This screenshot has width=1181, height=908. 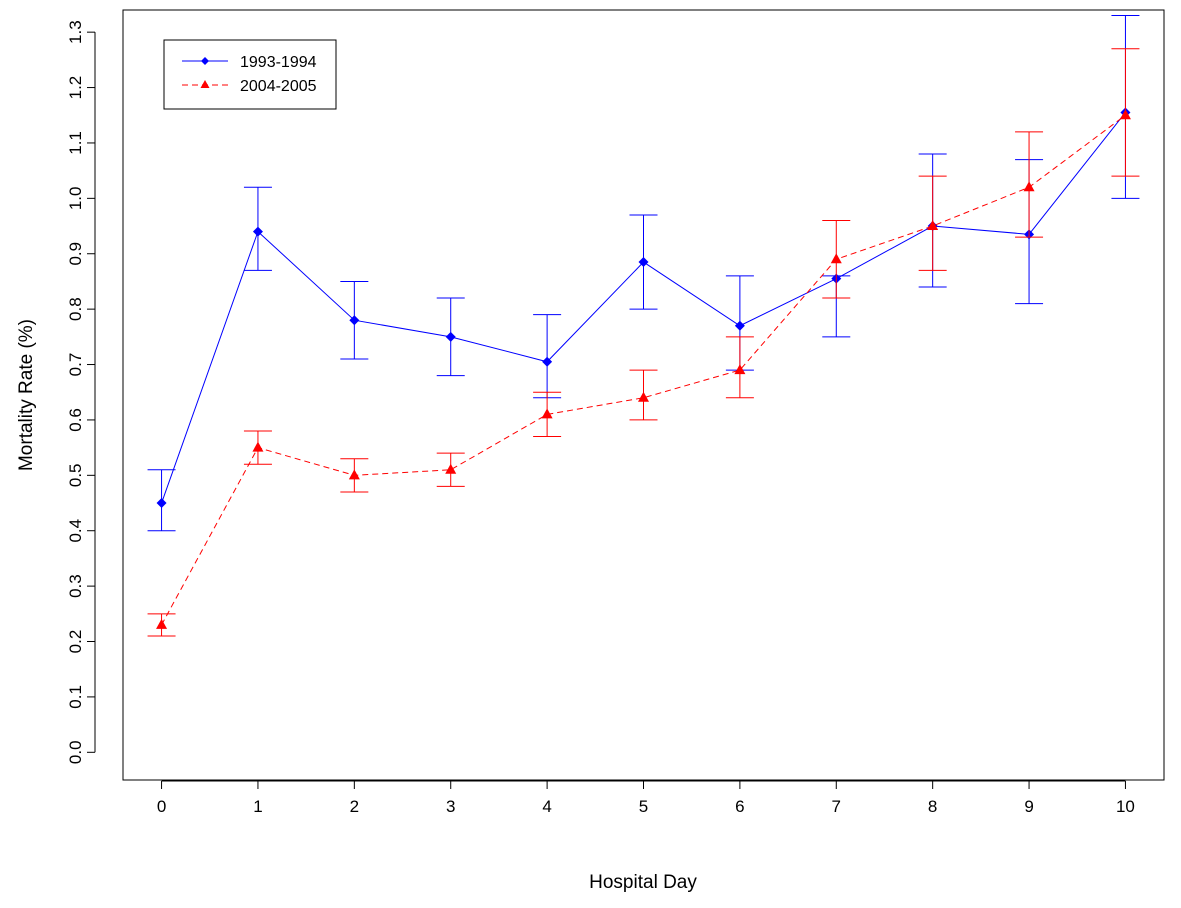 What do you see at coordinates (75, 752) in the screenshot?
I see `y-tick-label: 0.0` at bounding box center [75, 752].